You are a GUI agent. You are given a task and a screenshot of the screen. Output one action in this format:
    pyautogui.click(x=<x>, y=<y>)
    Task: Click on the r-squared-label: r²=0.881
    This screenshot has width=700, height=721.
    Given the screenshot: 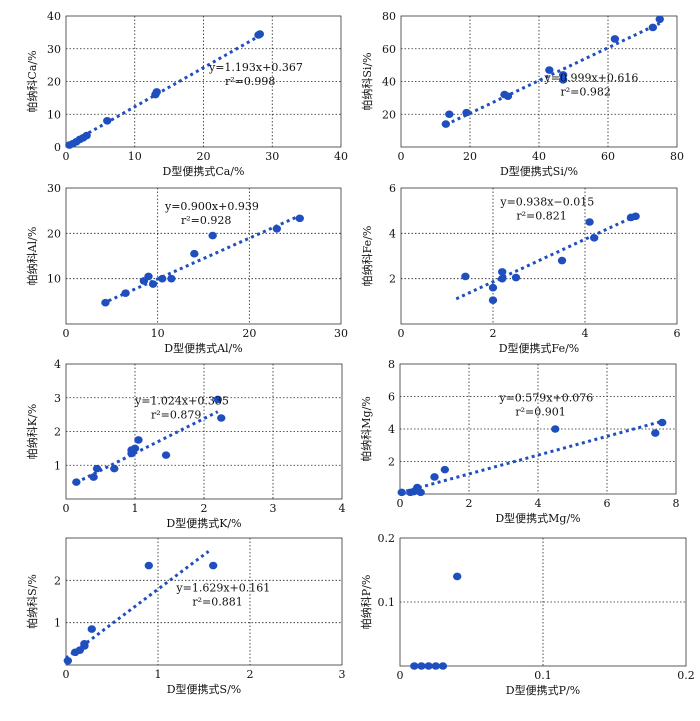 What is the action you would take?
    pyautogui.click(x=217, y=601)
    